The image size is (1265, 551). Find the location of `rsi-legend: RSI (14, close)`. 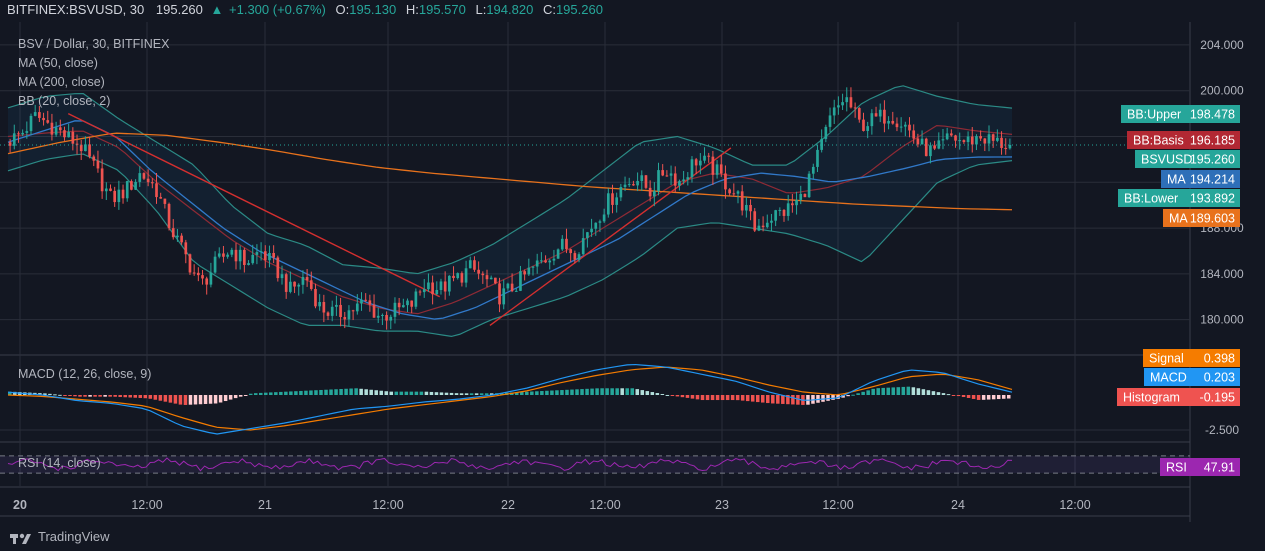

rsi-legend: RSI (14, close) is located at coordinates (59, 463).